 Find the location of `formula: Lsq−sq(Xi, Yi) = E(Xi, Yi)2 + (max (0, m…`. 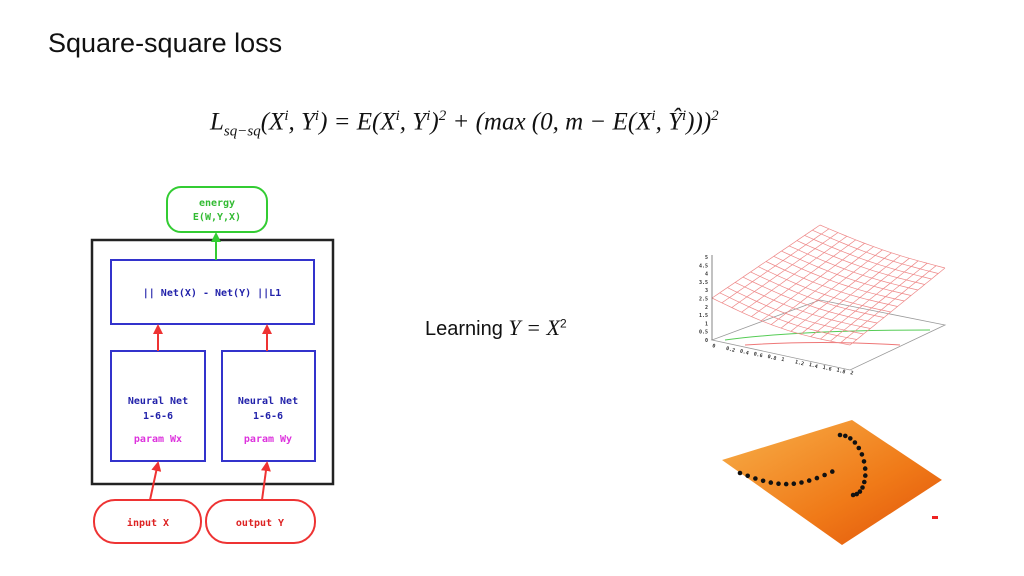

formula: Lsq−sq(Xi, Yi) = E(Xi, Yi)2 + (max (0, m… is located at coordinates (464, 124).